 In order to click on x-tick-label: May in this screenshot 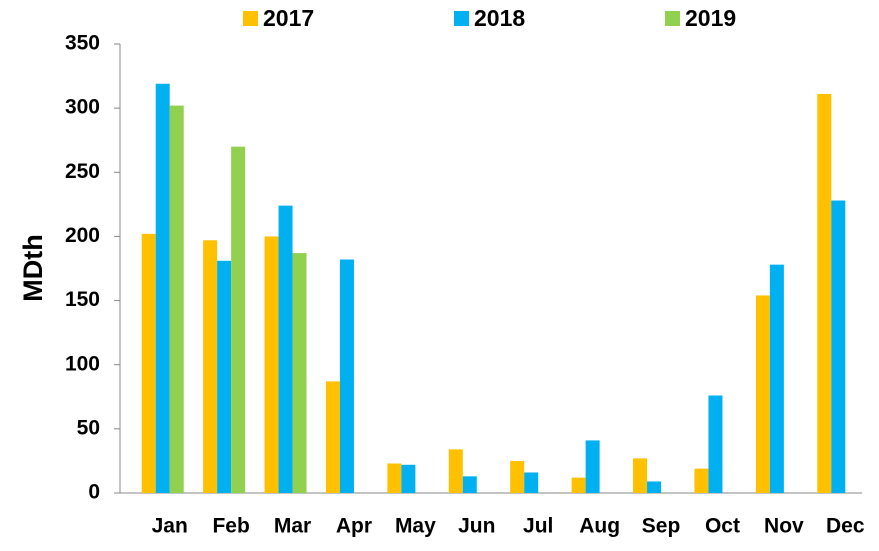, I will do `click(415, 526)`.